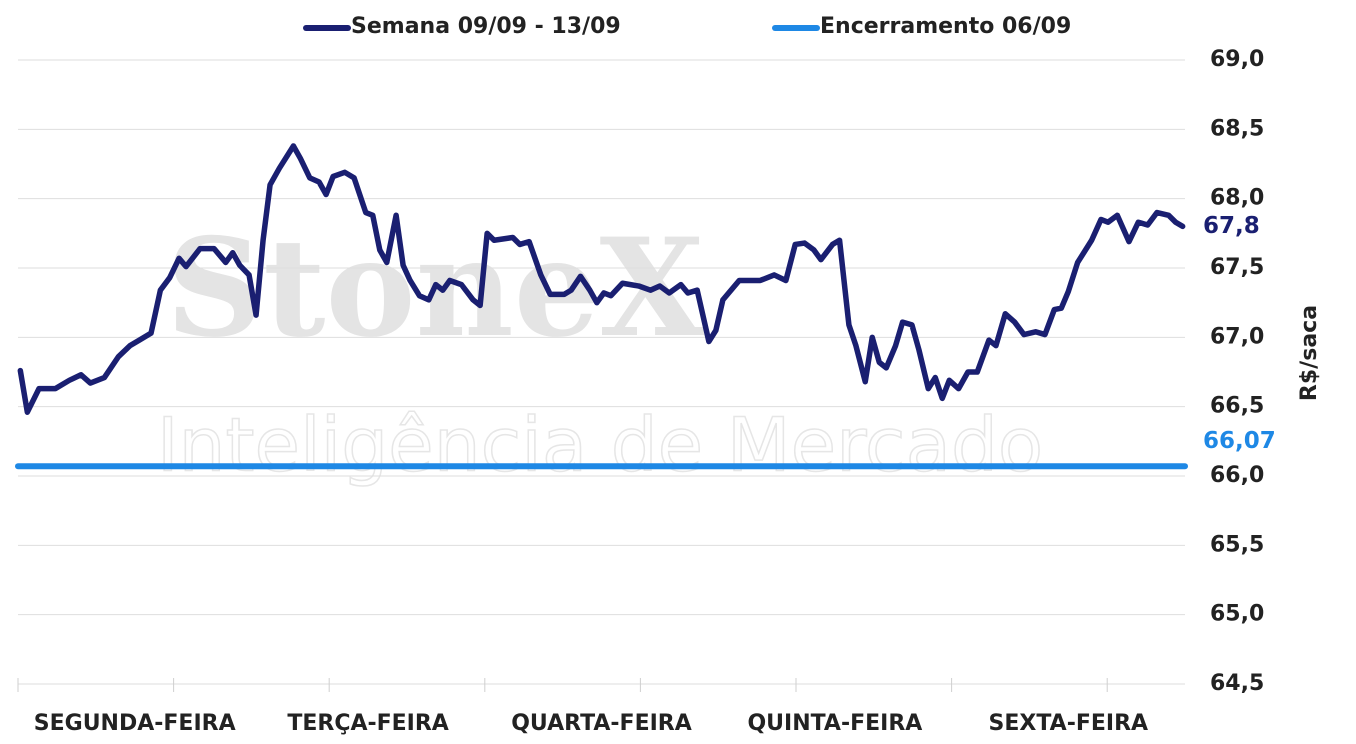 This screenshot has width=1356, height=744. What do you see at coordinates (1231, 226) in the screenshot?
I see `end-value-label: 67,8` at bounding box center [1231, 226].